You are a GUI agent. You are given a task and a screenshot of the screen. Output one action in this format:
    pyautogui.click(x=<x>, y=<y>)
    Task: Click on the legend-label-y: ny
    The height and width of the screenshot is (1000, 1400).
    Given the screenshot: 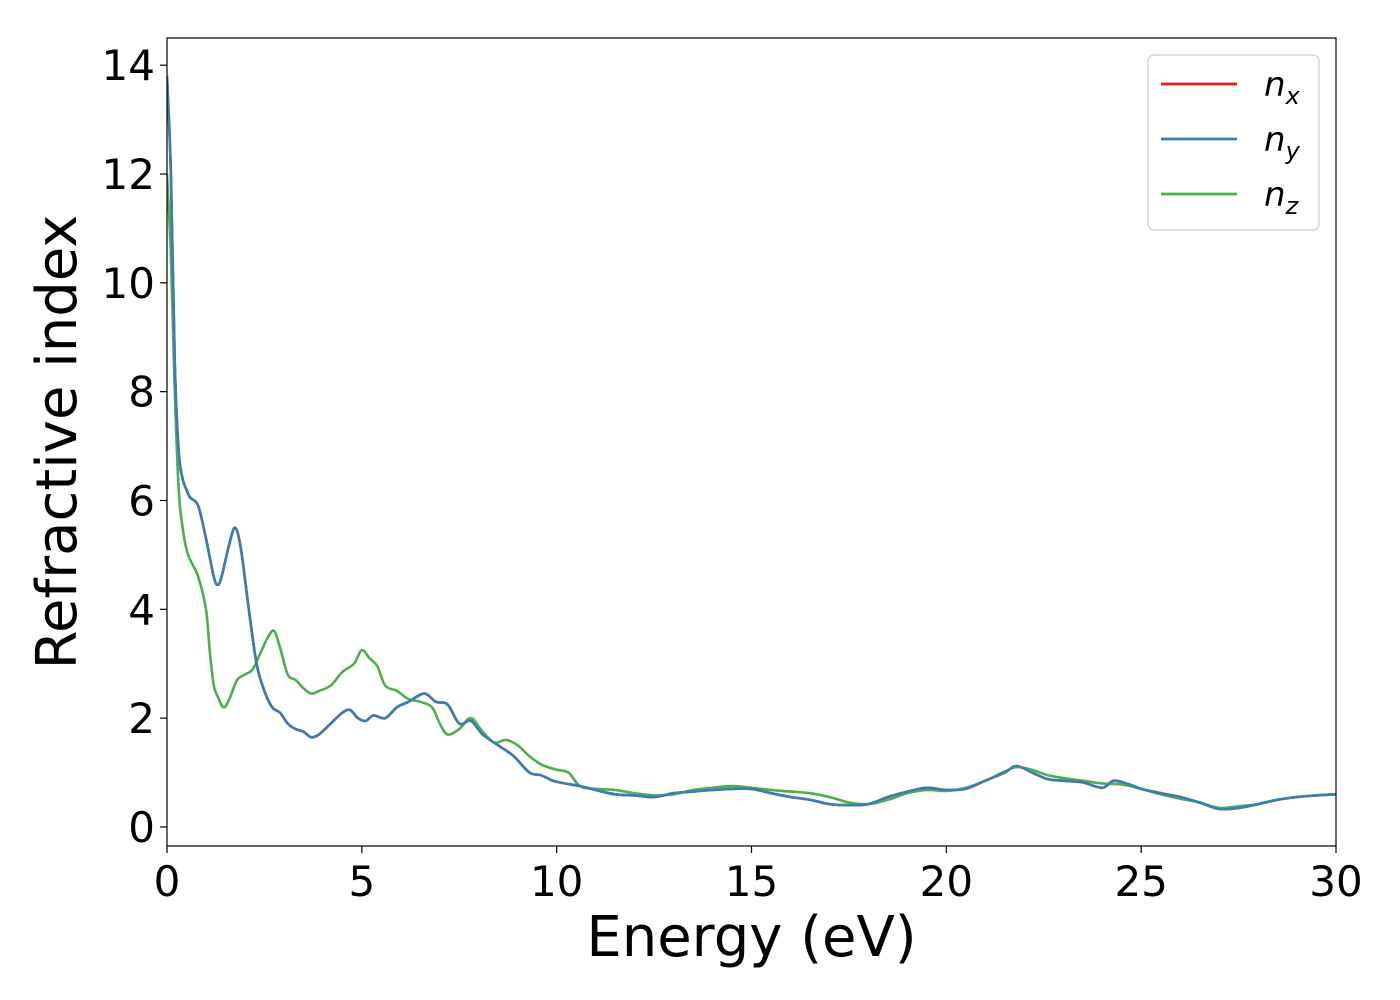 What is the action you would take?
    pyautogui.click(x=1282, y=142)
    